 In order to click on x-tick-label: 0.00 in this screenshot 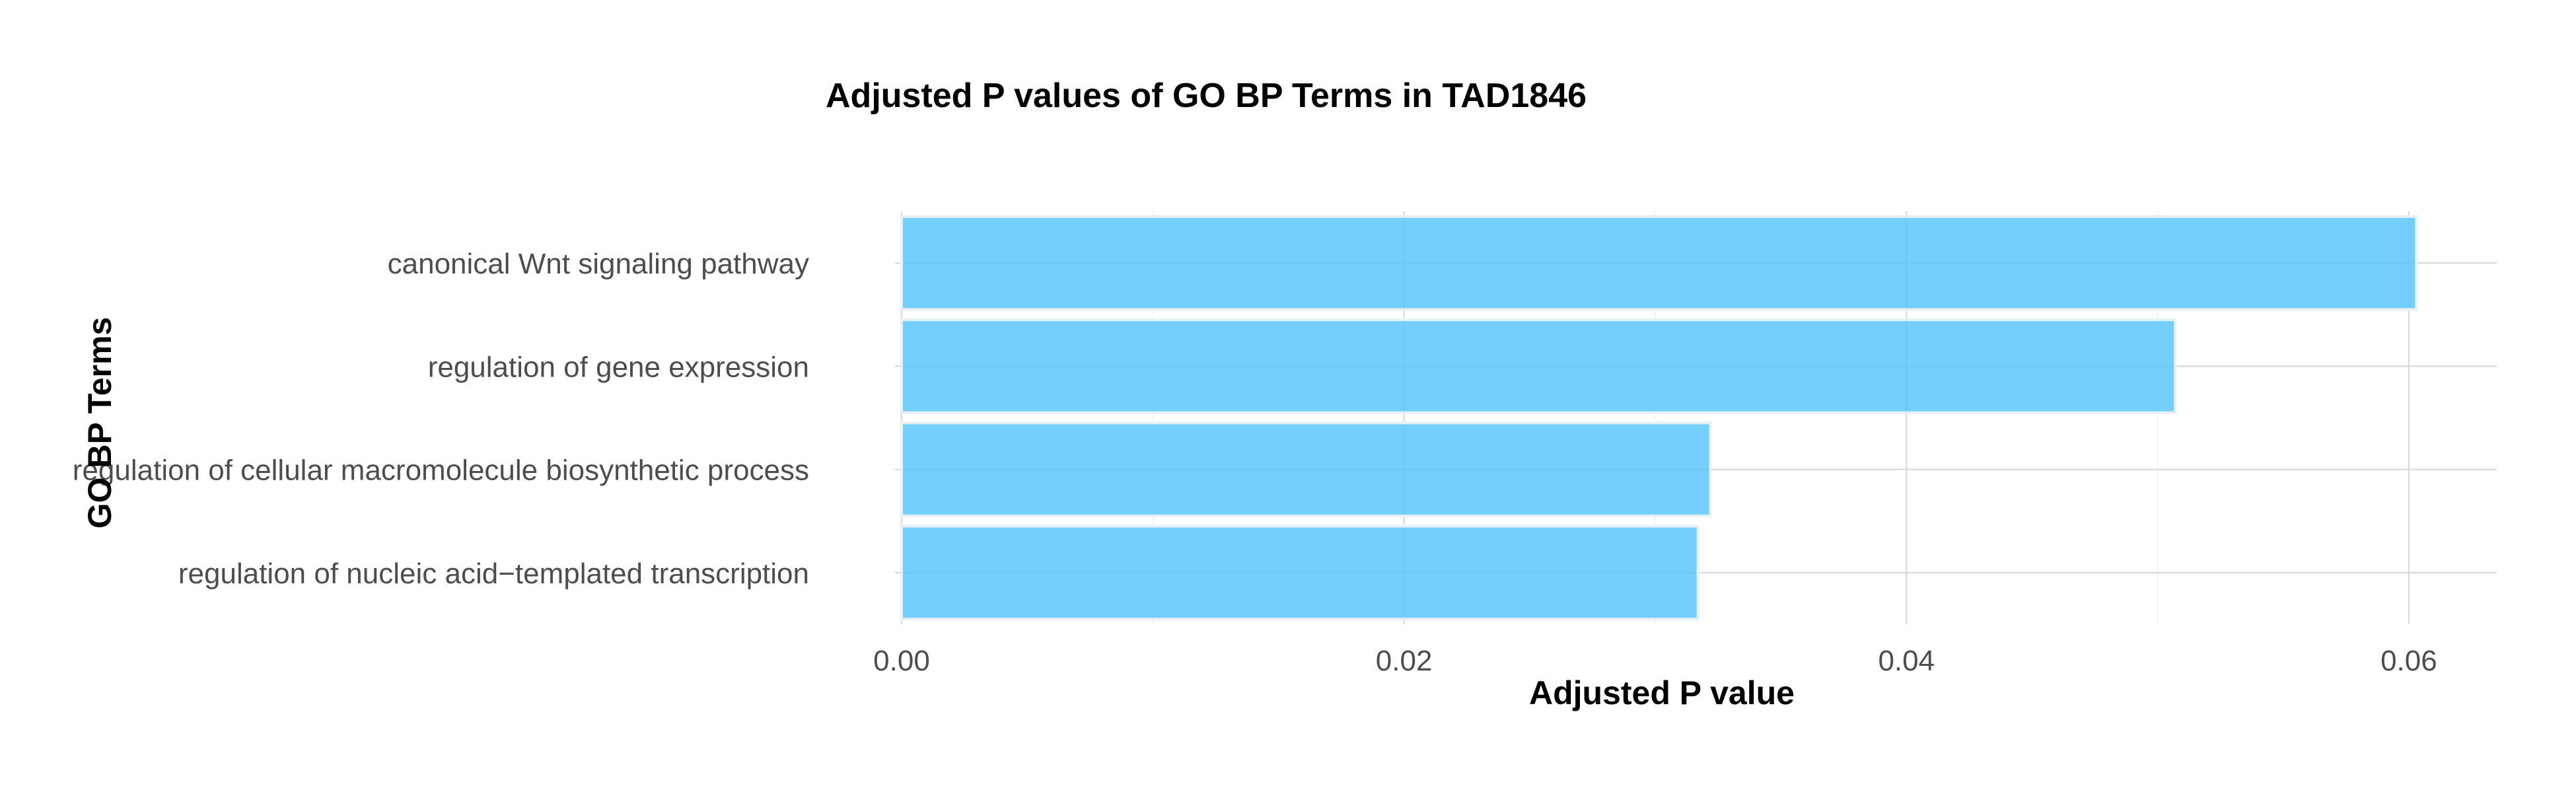, I will do `click(901, 661)`.